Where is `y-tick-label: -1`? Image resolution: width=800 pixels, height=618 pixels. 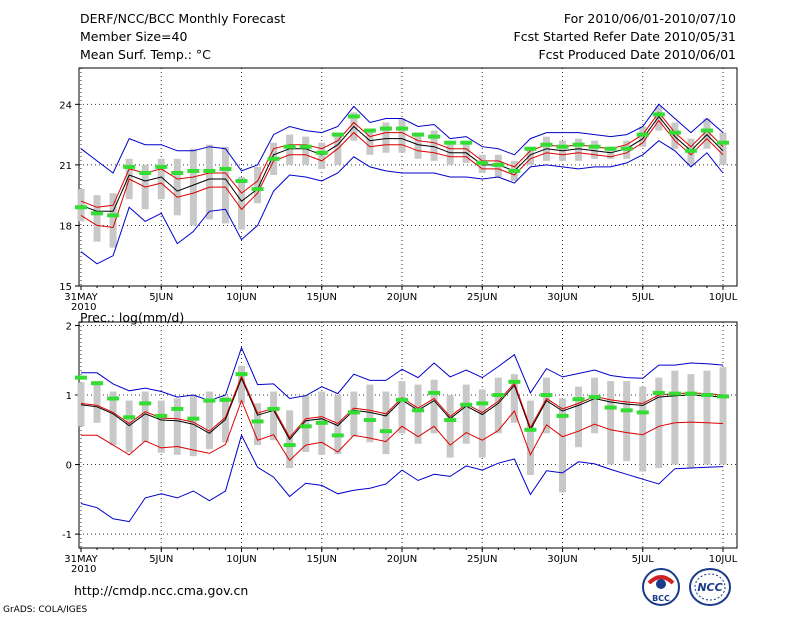 y-tick-label: -1 is located at coordinates (67, 535).